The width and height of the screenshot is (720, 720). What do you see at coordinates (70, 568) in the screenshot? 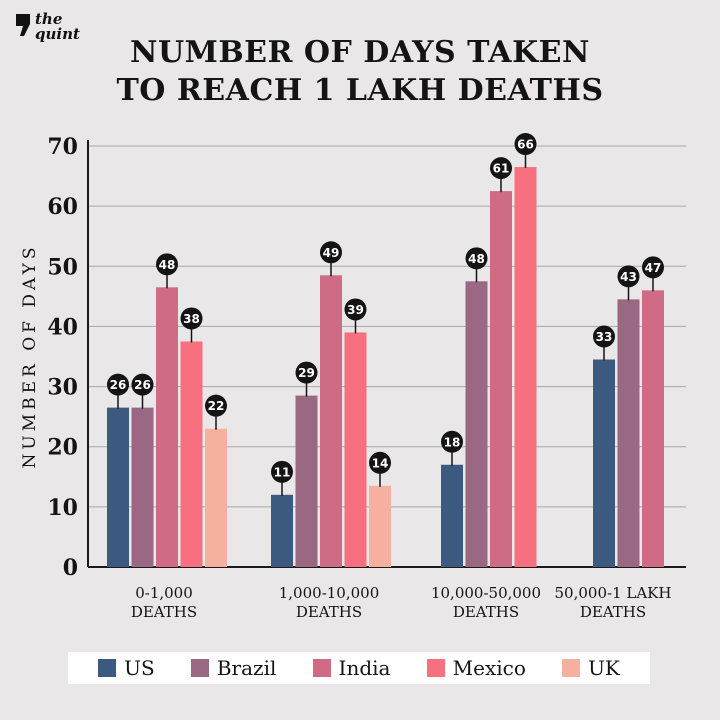
I see `y-tick-label: 0` at bounding box center [70, 568].